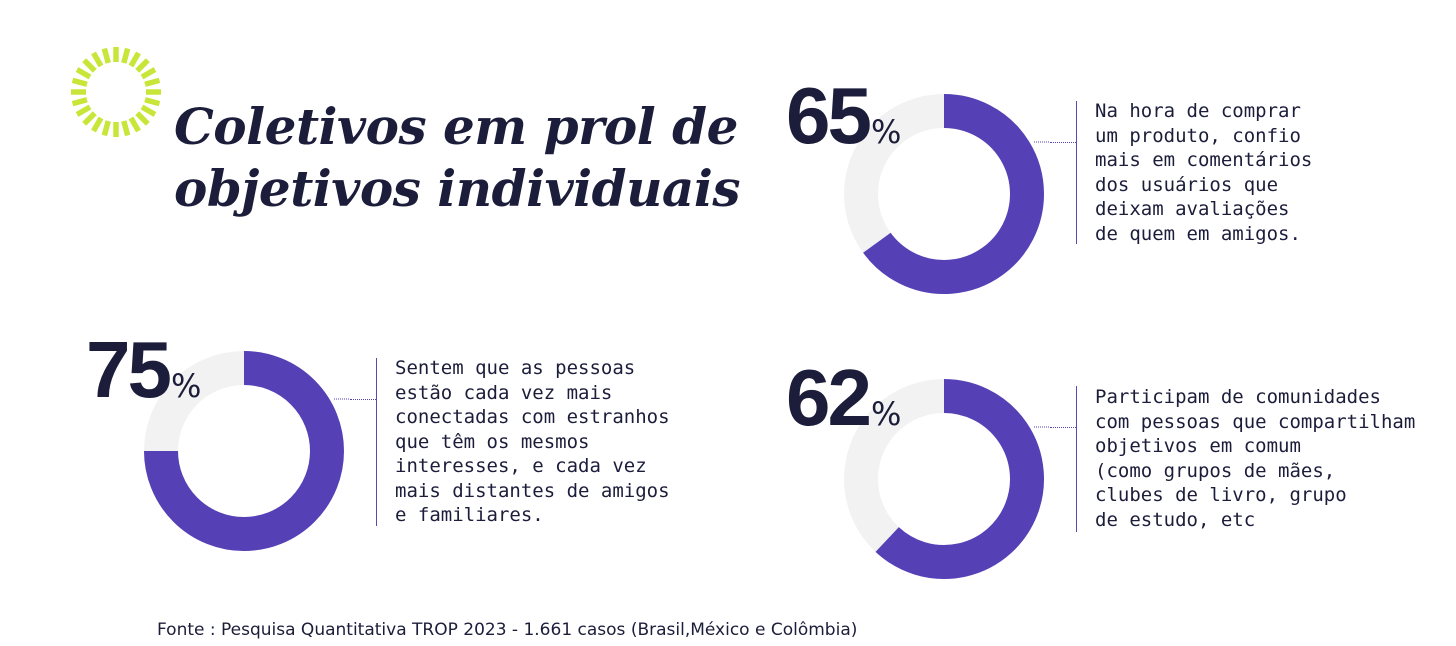 This screenshot has height=646, width=1456. I want to click on percentage-label-75: 75%, so click(143, 370).